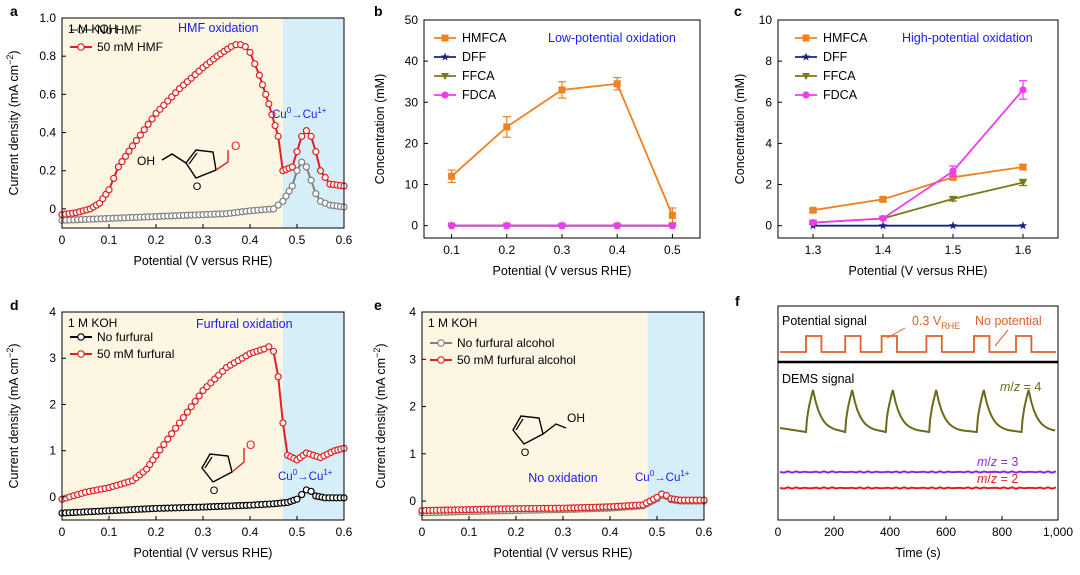 Image resolution: width=1080 pixels, height=575 pixels. Describe the element at coordinates (218, 28) in the screenshot. I see `chart-title: HMF oxidation` at that location.